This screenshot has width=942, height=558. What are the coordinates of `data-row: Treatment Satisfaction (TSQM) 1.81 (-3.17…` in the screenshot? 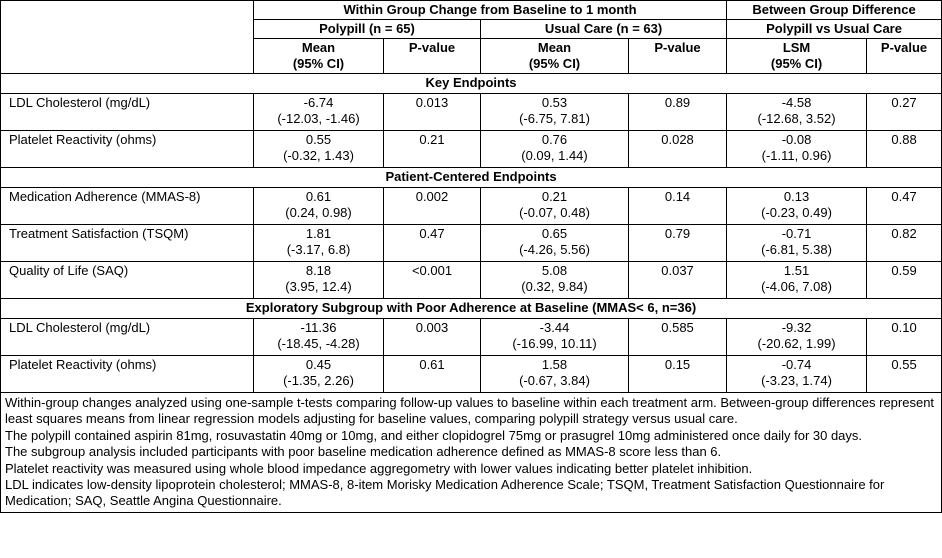 It's located at (471, 243).